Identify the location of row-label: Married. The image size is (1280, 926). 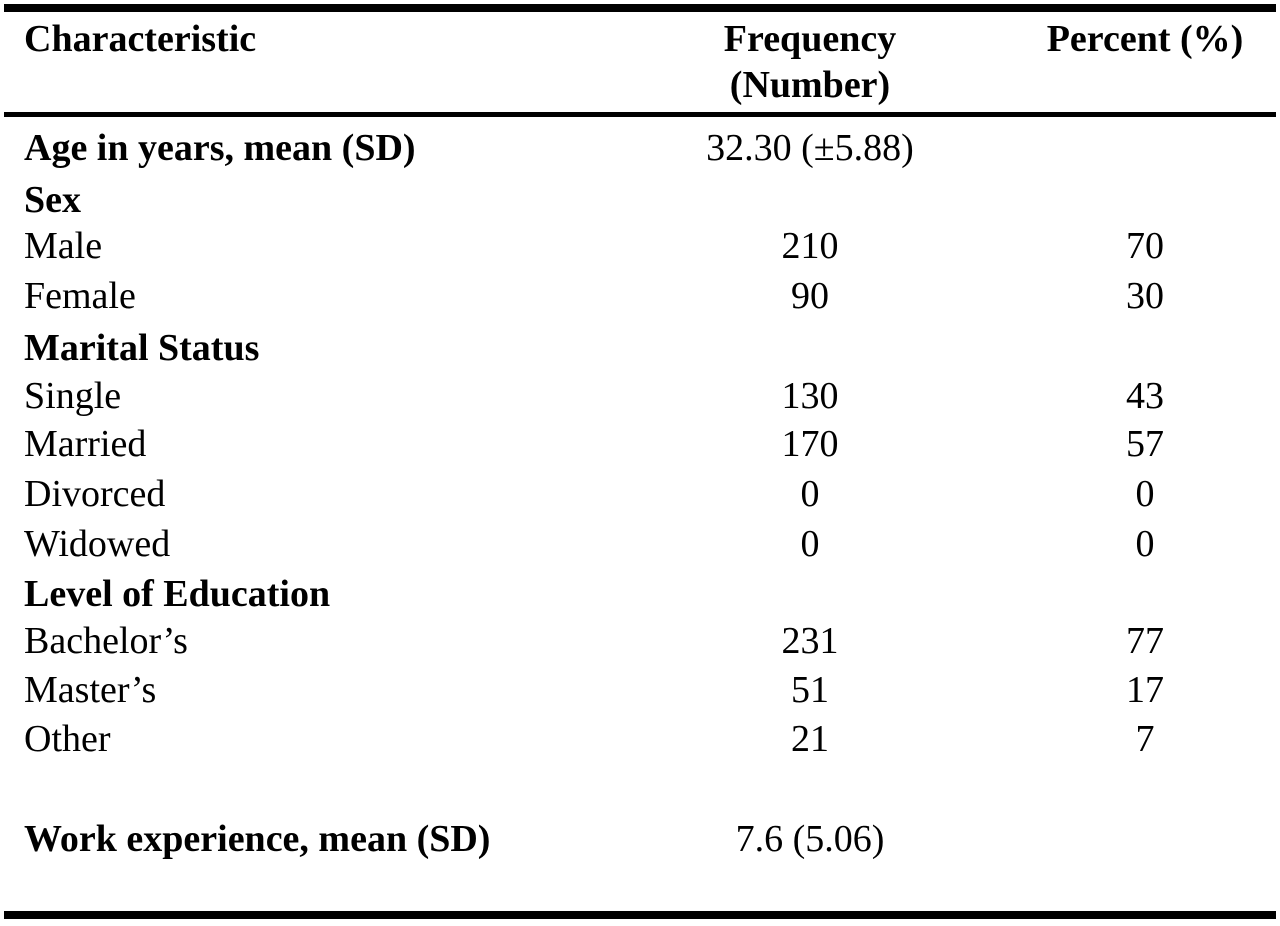
(85, 444).